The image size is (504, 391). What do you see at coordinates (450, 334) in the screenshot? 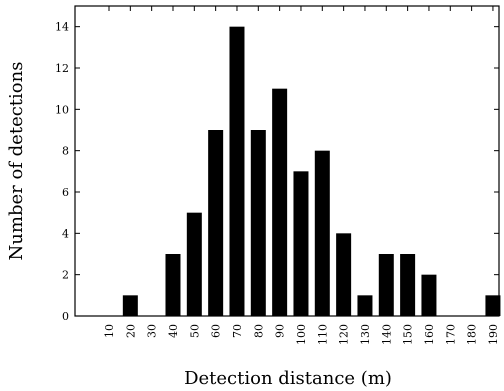
I see `x-tick-label: 170` at bounding box center [450, 334].